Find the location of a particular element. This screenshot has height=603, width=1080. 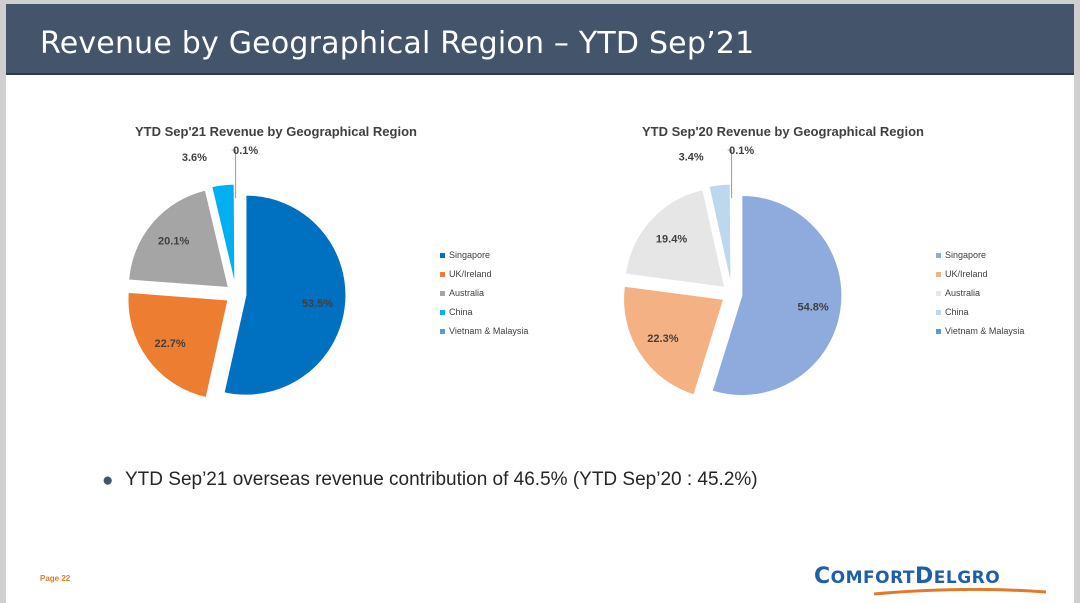

logo-letter: D is located at coordinates (924, 576).